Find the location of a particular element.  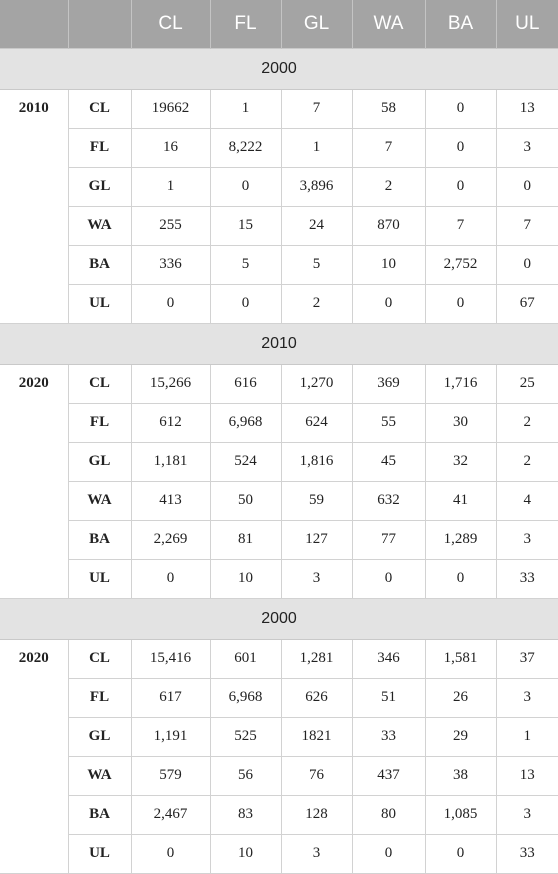

table-row: BA 336 5 5 10 2,752 0 is located at coordinates (279, 264).